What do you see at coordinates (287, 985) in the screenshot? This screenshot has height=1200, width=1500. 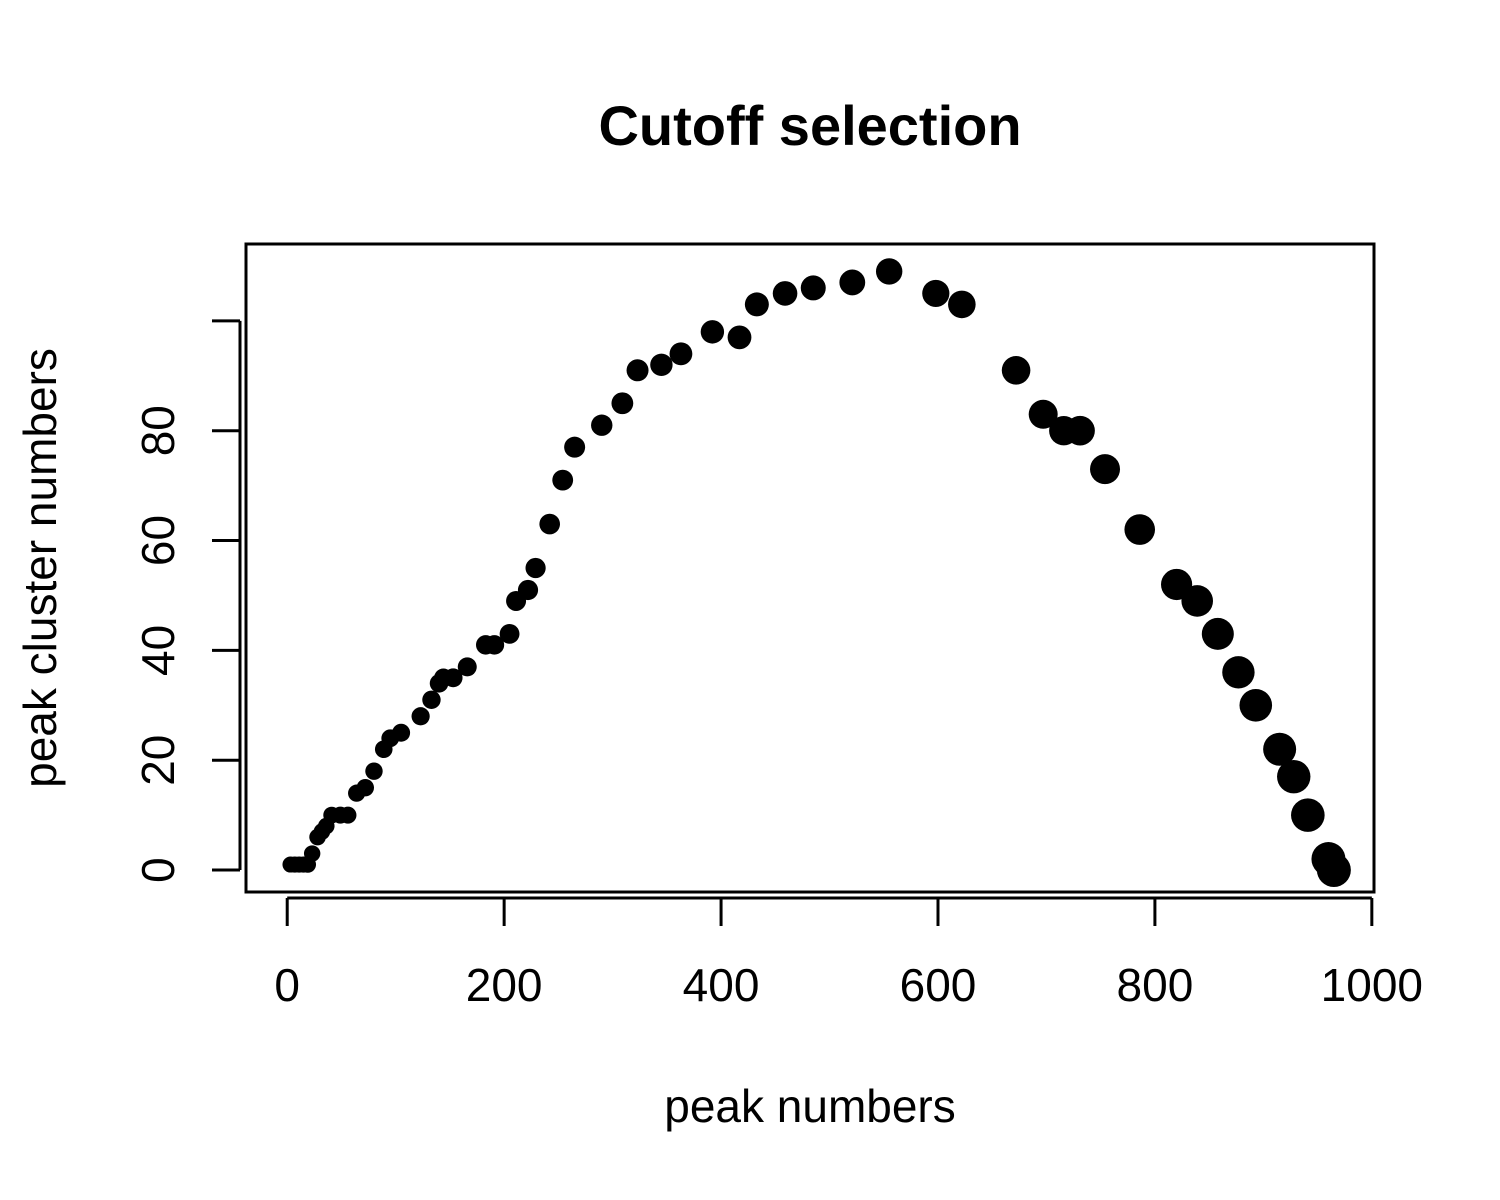 I see `x-tick-label: 0` at bounding box center [287, 985].